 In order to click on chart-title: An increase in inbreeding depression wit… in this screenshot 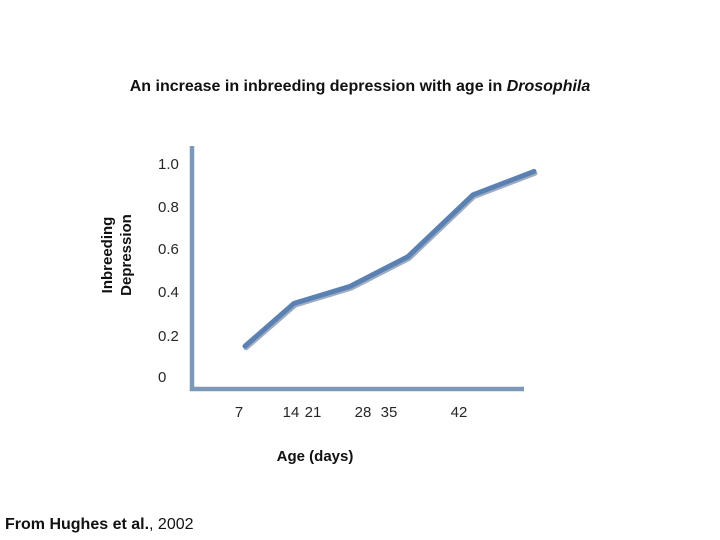, I will do `click(360, 87)`.